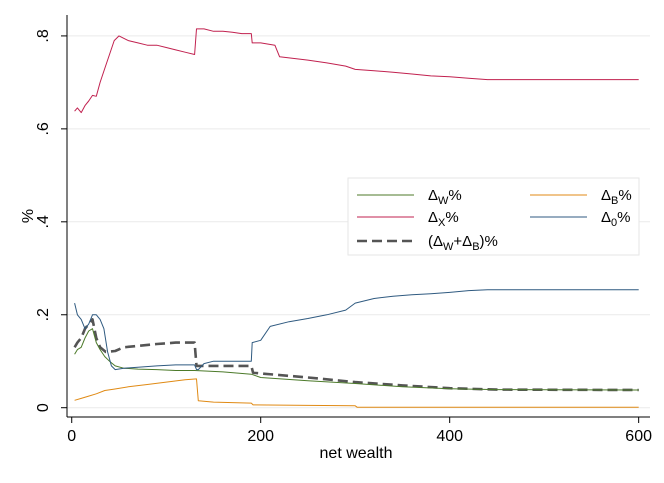 The height and width of the screenshot is (483, 664). I want to click on y-tick-label: .8, so click(43, 35).